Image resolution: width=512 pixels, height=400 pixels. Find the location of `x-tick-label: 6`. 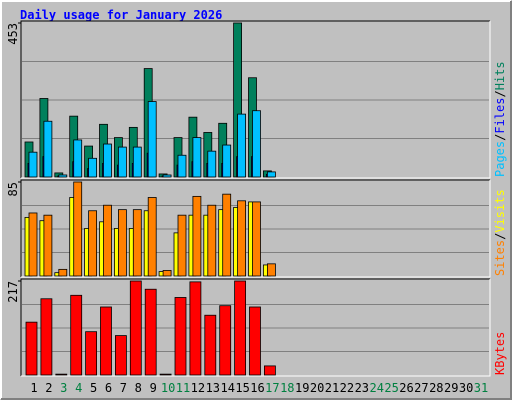

x-tick-label: 6 is located at coordinates (108, 388).